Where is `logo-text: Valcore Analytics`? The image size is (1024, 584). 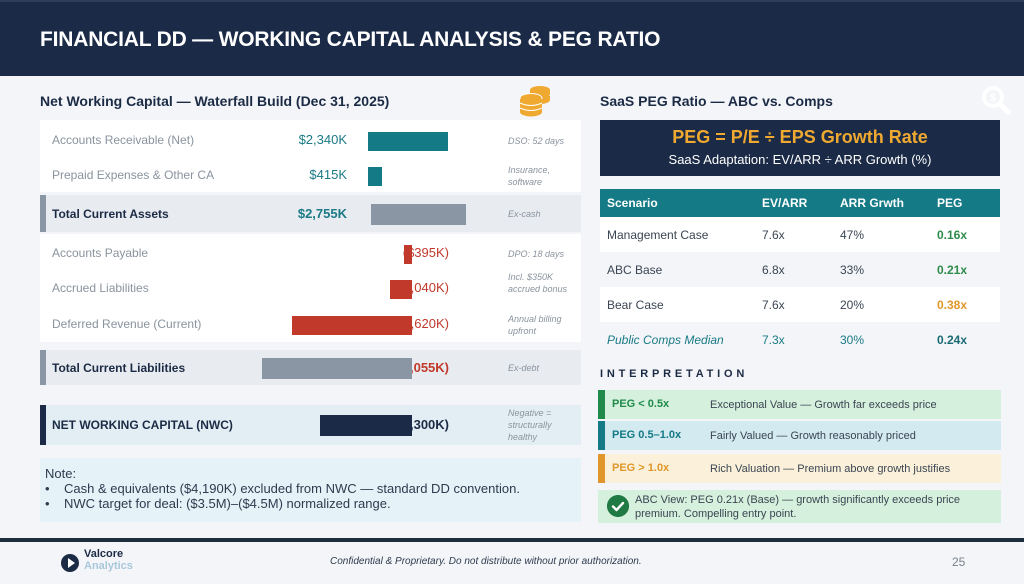
logo-text: Valcore Analytics is located at coordinates (108, 560).